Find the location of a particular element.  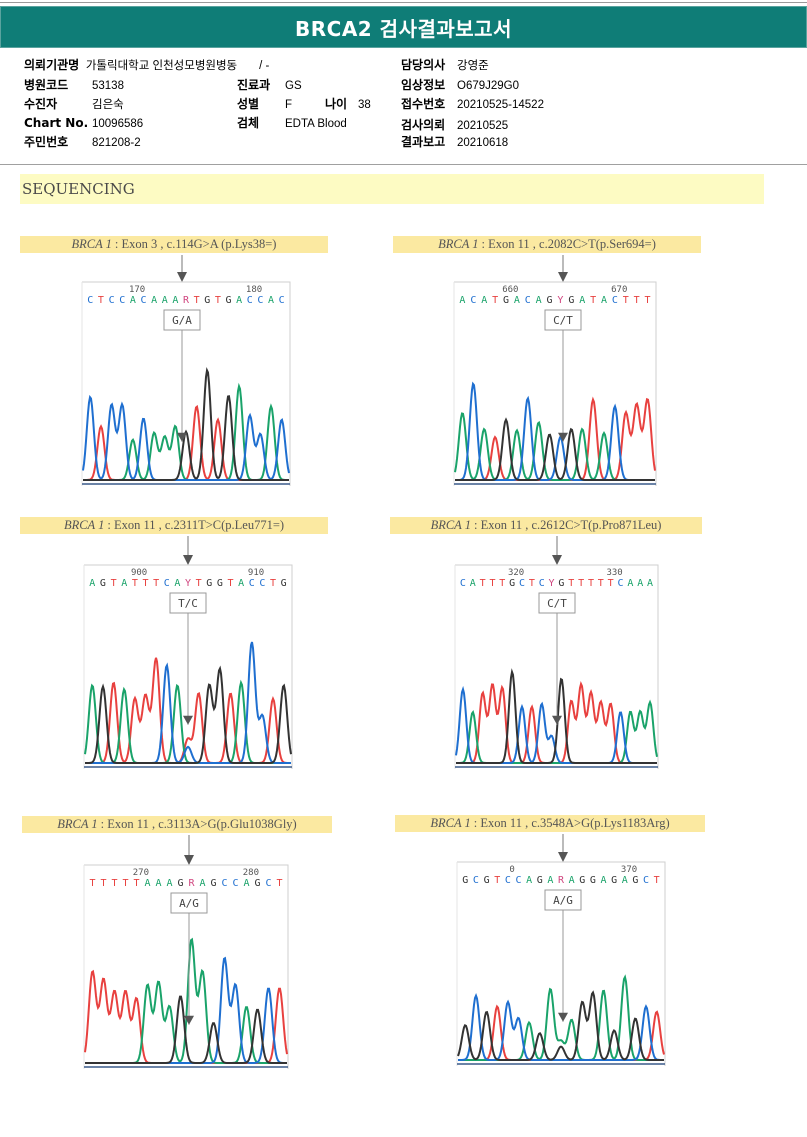

variant-caption: BRCA 1: Exon 3 , c.114G>A (p.Lys38=) is located at coordinates (174, 244).